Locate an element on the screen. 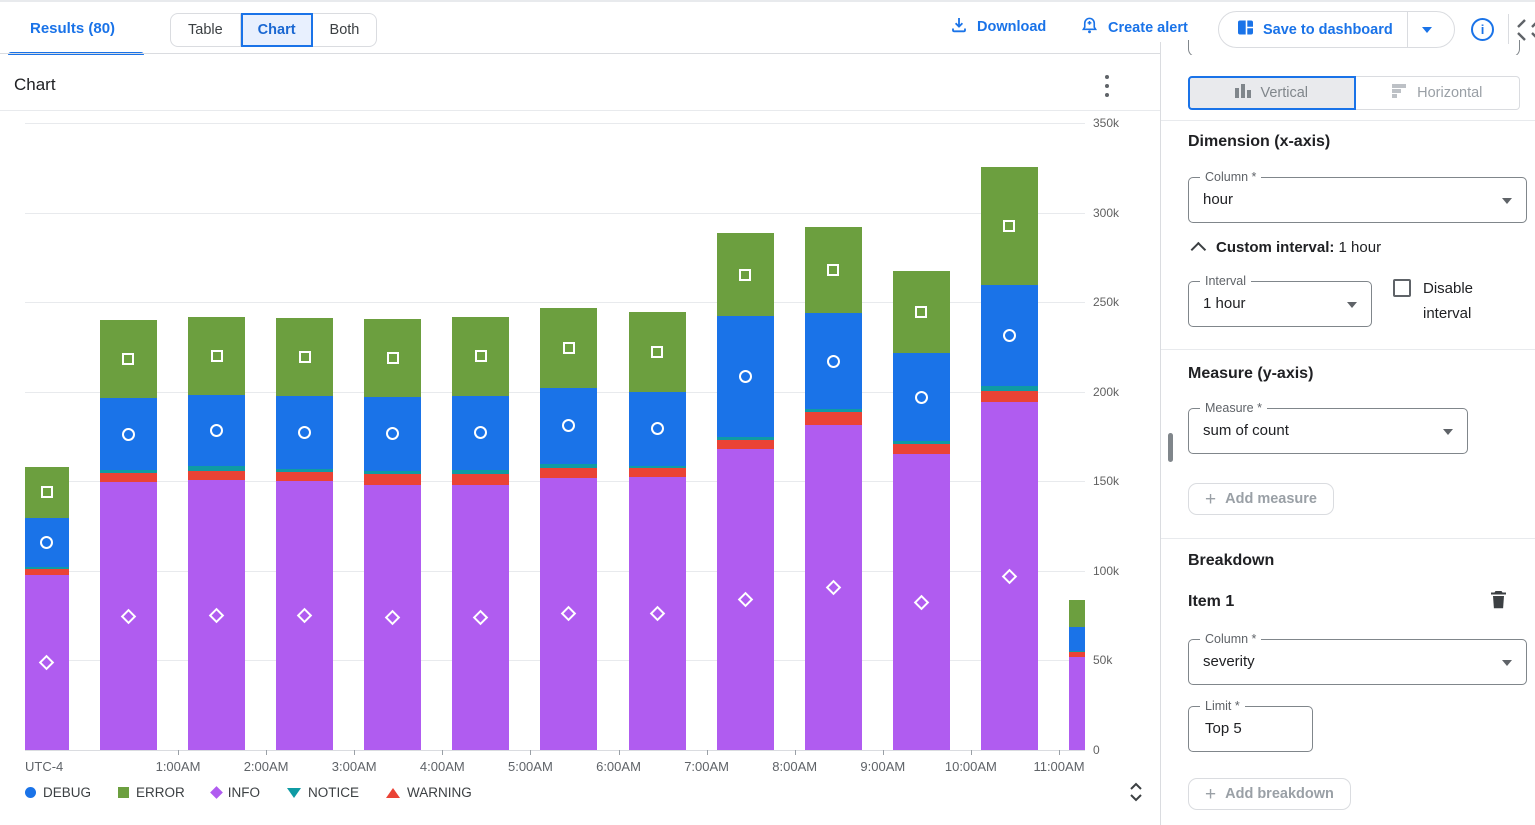 This screenshot has width=1535, height=825. delete-breakdown-trash-icon is located at coordinates (1498, 602).